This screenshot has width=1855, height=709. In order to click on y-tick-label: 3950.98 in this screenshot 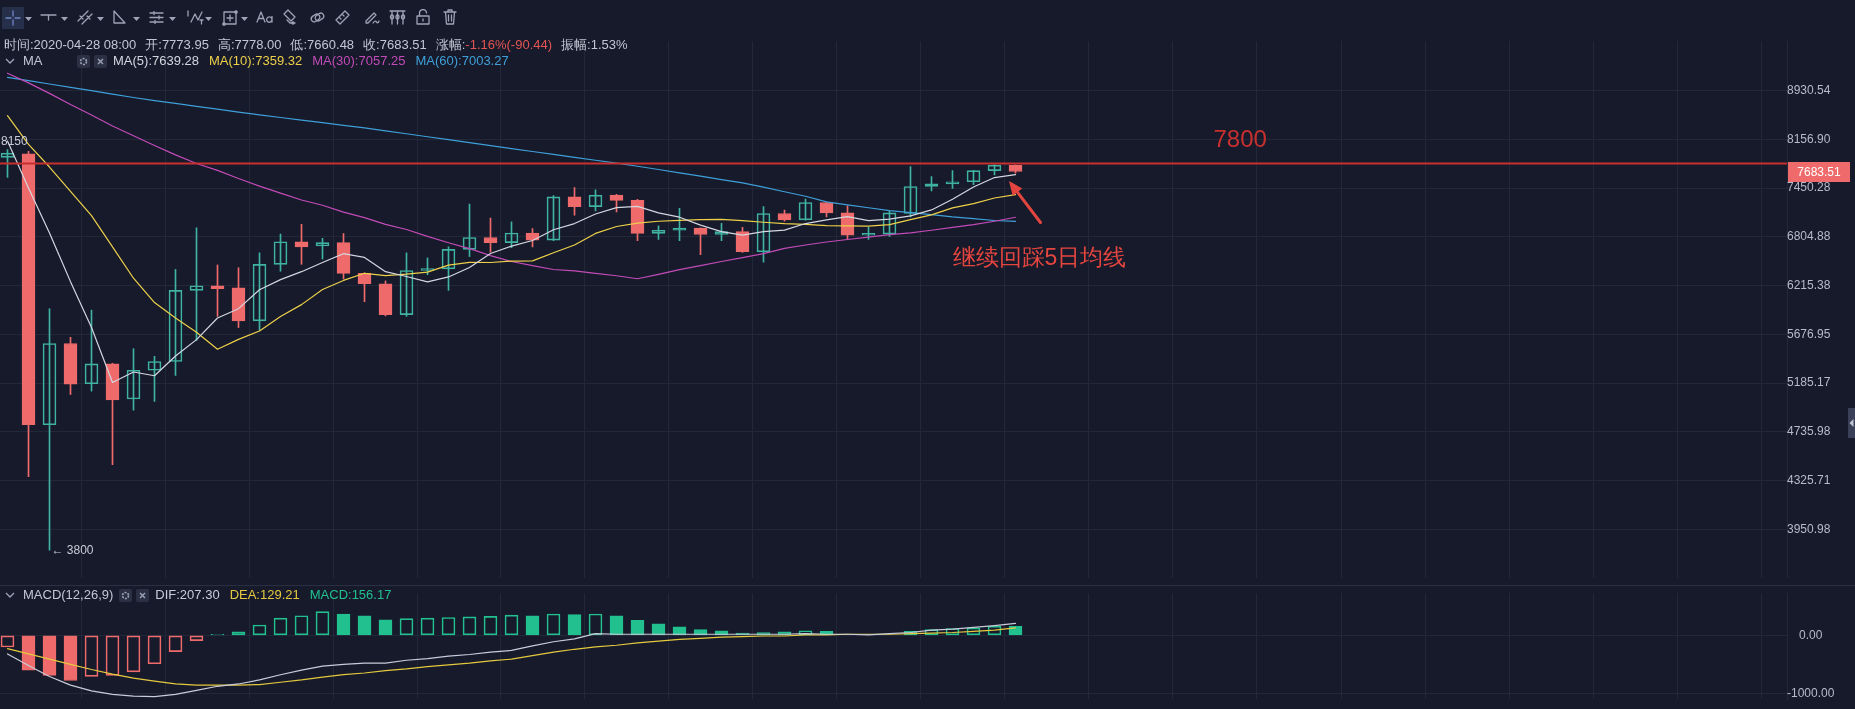, I will do `click(1808, 528)`.